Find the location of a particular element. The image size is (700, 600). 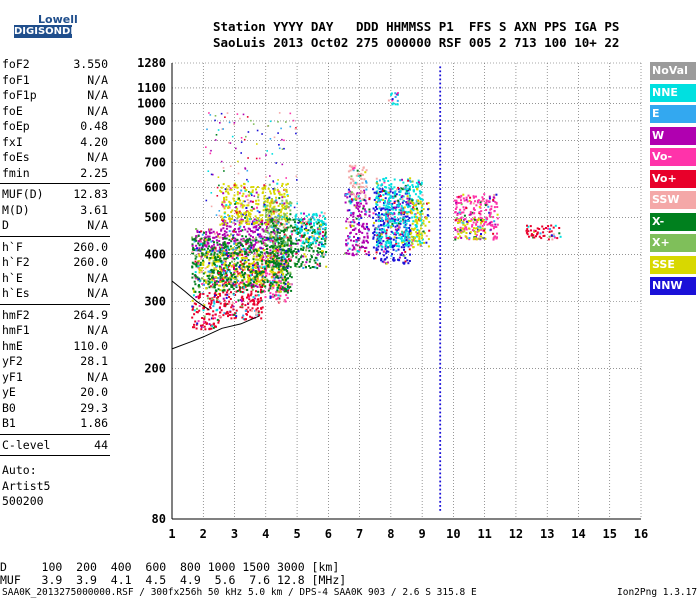

param-foep: foEp 0.48 is located at coordinates (55, 126).